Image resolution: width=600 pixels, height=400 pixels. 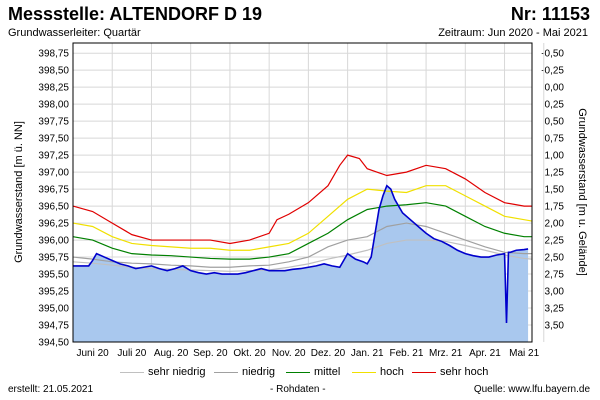 I want to click on legend-item-mittel: mittel, so click(x=313, y=372).